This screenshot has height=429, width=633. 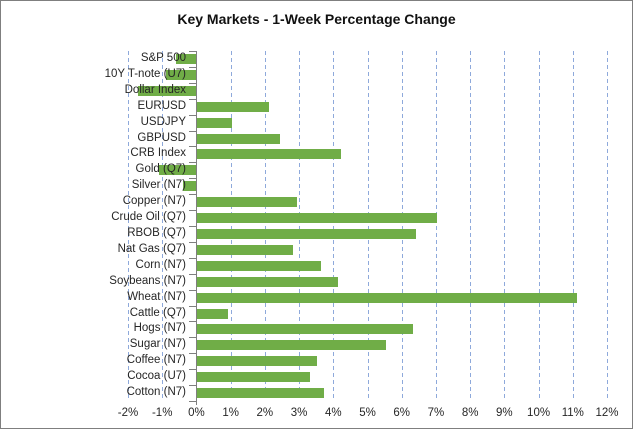 I want to click on gridline-10pct, so click(x=539, y=226).